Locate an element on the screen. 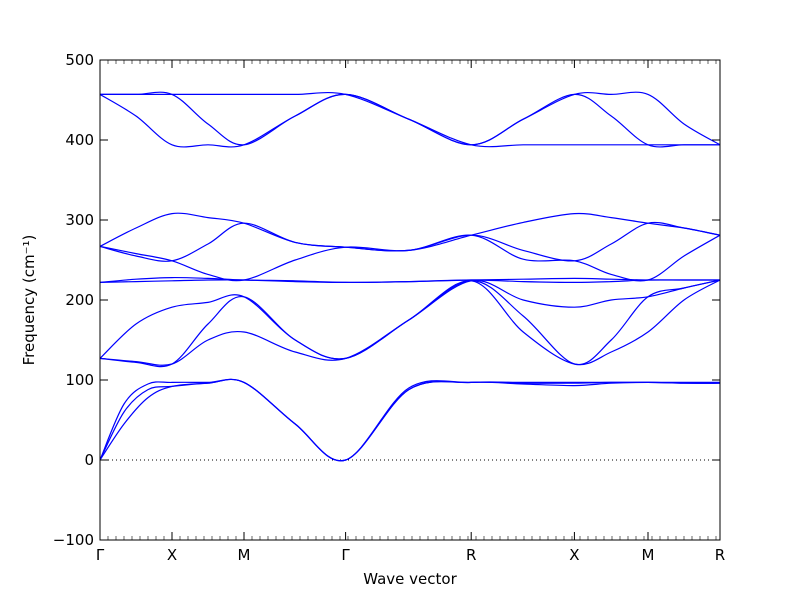 The image size is (800, 600). y-tick-label: −100 is located at coordinates (73, 540).